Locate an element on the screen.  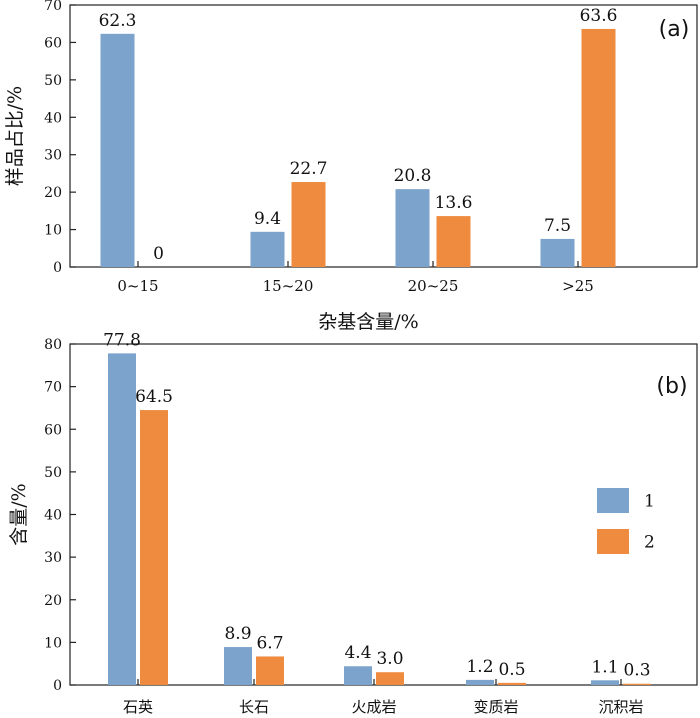
value-label: 4.4 is located at coordinates (357, 653).